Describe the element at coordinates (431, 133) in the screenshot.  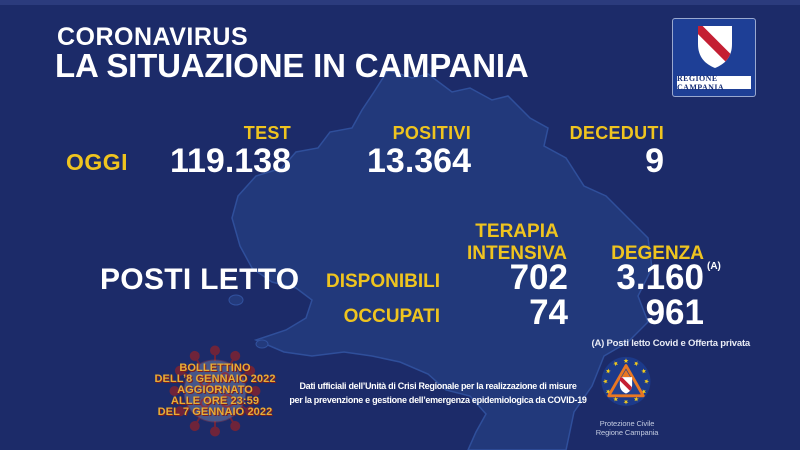
I see `stat-positivi-label: POSITIVI` at that location.